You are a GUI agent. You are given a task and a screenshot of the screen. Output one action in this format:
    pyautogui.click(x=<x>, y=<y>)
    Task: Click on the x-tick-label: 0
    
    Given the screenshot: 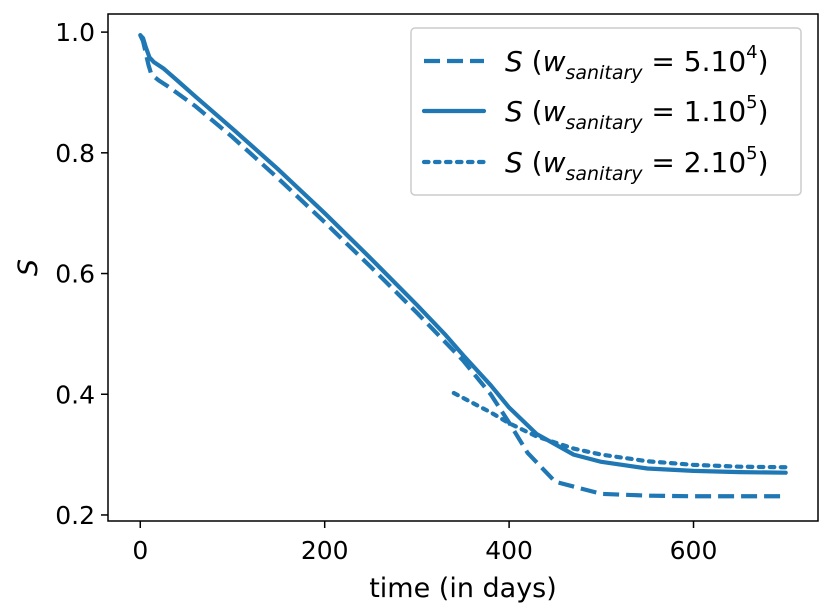 What is the action you would take?
    pyautogui.click(x=140, y=550)
    